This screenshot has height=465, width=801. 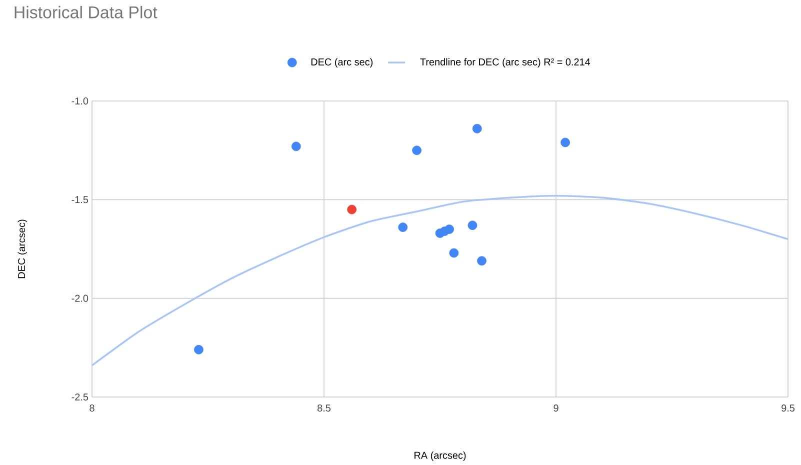 What do you see at coordinates (80, 397) in the screenshot?
I see `y-tick-label: -2.5` at bounding box center [80, 397].